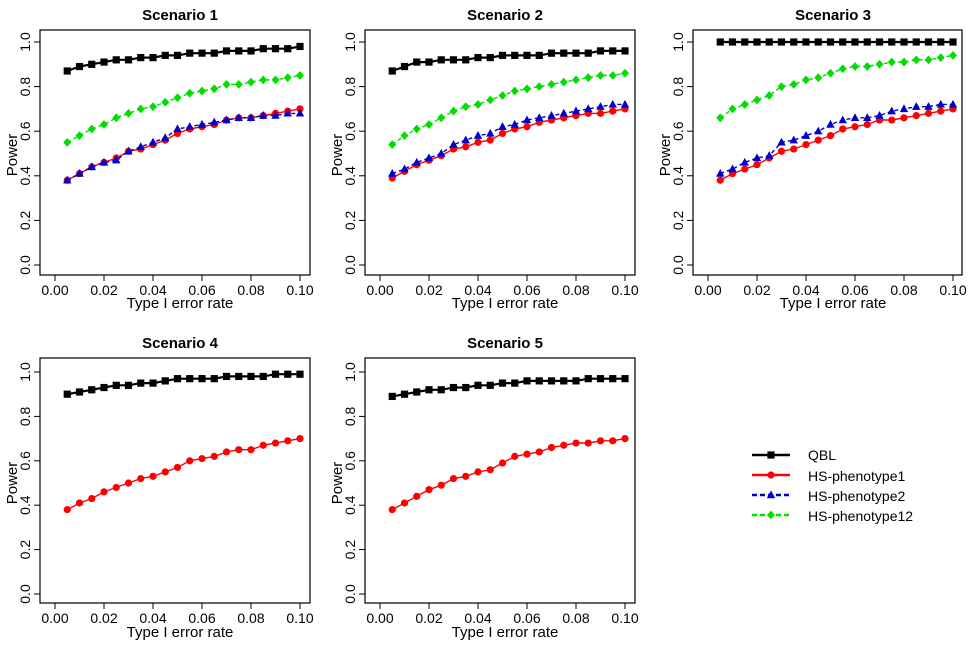  I want to click on scenario-4-xtick-label: 0.10, so click(299, 618).